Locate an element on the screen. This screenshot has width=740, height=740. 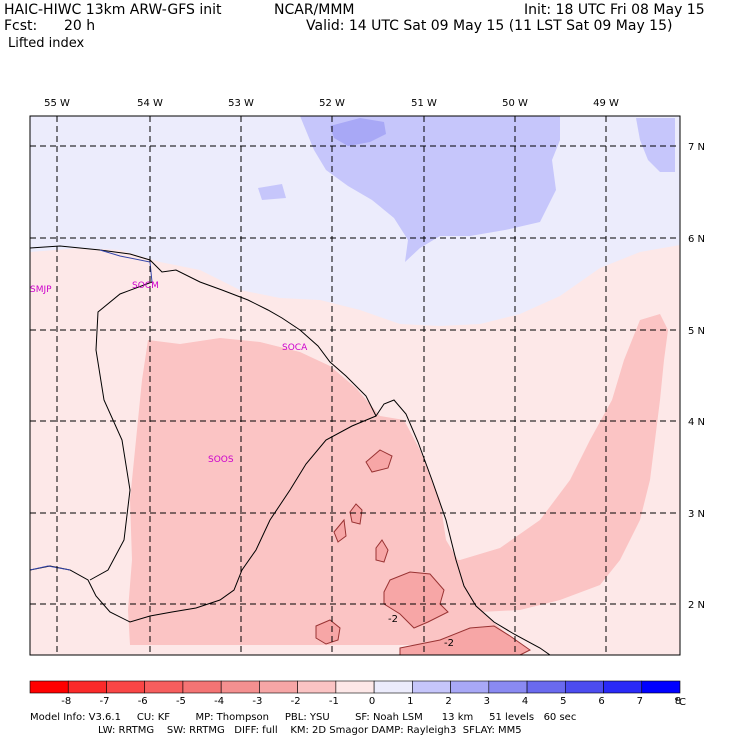
forecast-hour: 20 h is located at coordinates (80, 26).